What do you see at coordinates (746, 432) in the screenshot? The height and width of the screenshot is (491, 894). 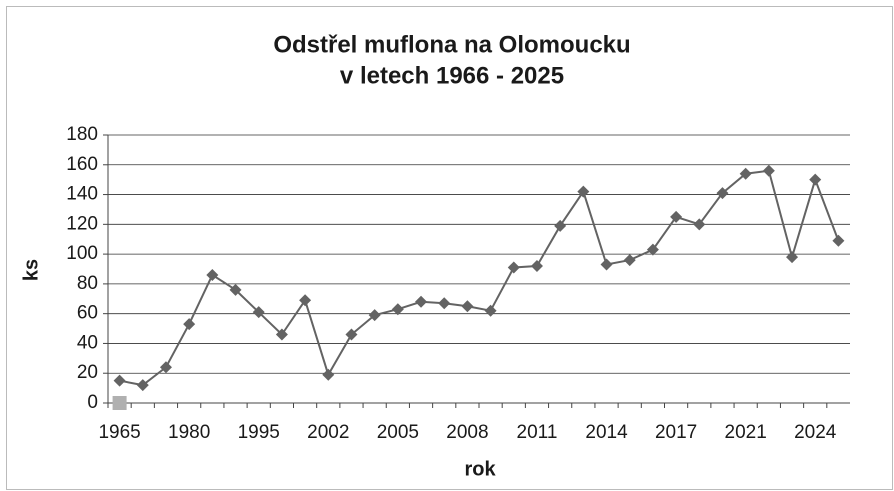 I see `x-tick-label: 2021` at bounding box center [746, 432].